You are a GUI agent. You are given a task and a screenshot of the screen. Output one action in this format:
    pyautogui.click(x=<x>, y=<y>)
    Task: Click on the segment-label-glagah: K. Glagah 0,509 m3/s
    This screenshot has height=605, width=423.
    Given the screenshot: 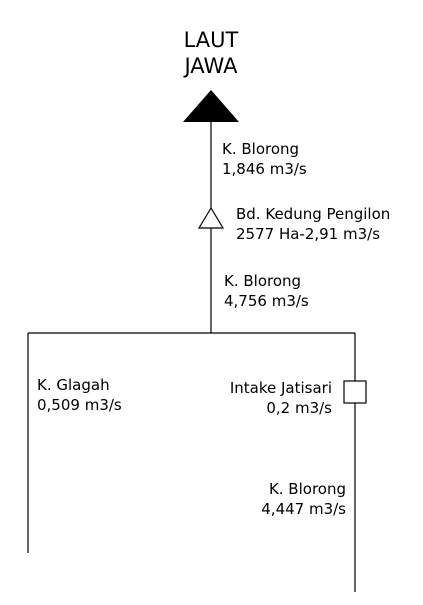 What is the action you would take?
    pyautogui.click(x=79, y=395)
    